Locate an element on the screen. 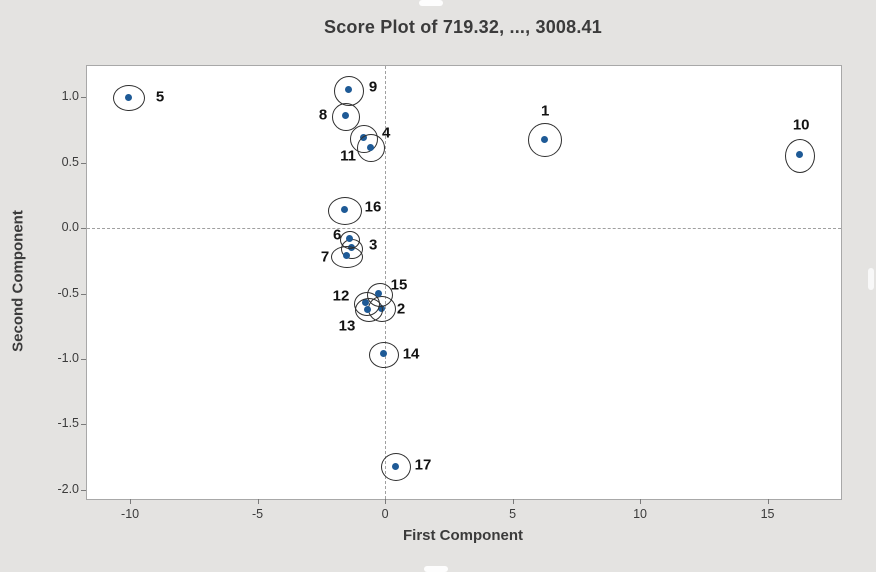  chart-title: Score Plot of 719.32, ..., 3008.41 is located at coordinates (463, 27).